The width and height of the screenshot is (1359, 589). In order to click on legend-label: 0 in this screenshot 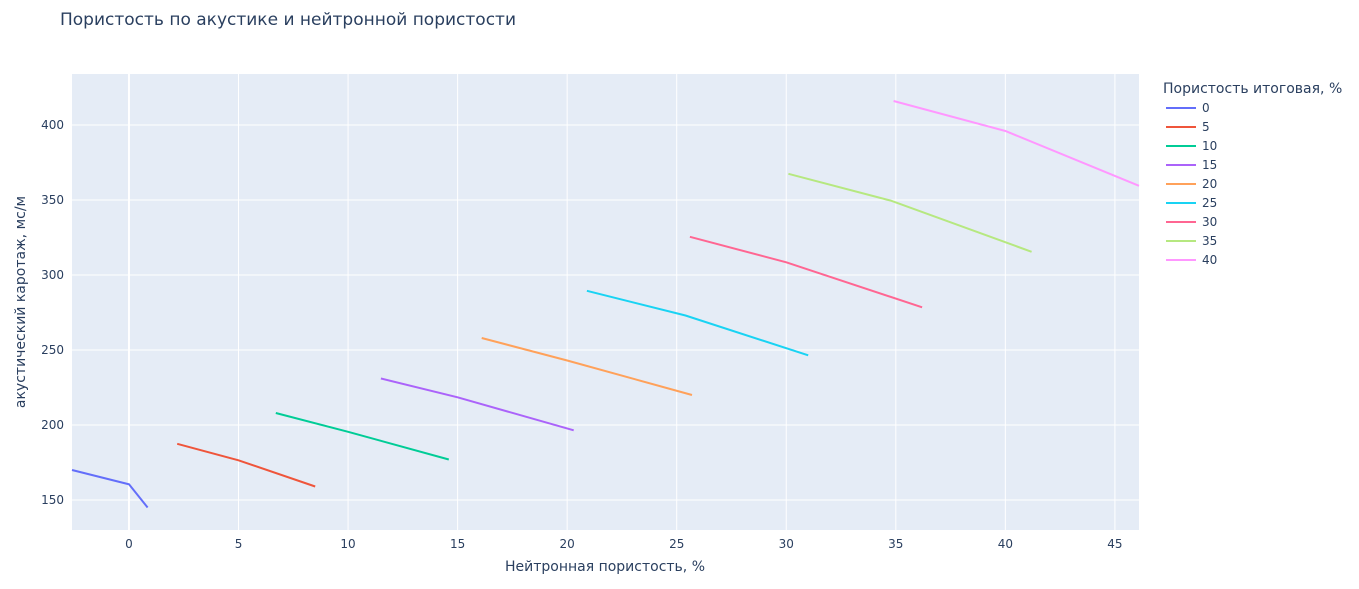, I will do `click(1206, 108)`.